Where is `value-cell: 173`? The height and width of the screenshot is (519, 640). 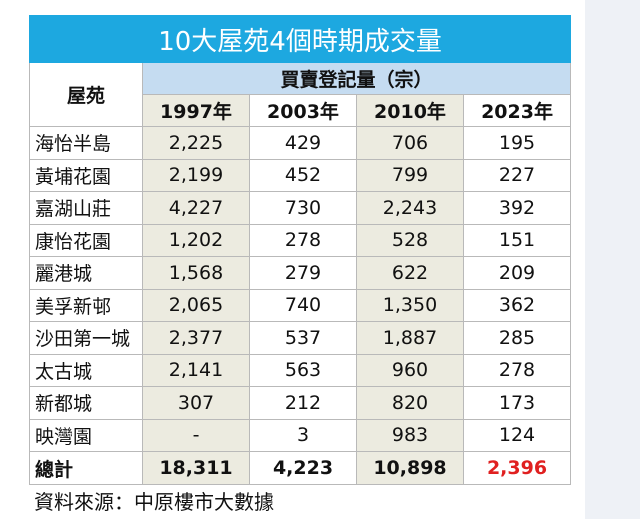
value-cell: 173 is located at coordinates (517, 403).